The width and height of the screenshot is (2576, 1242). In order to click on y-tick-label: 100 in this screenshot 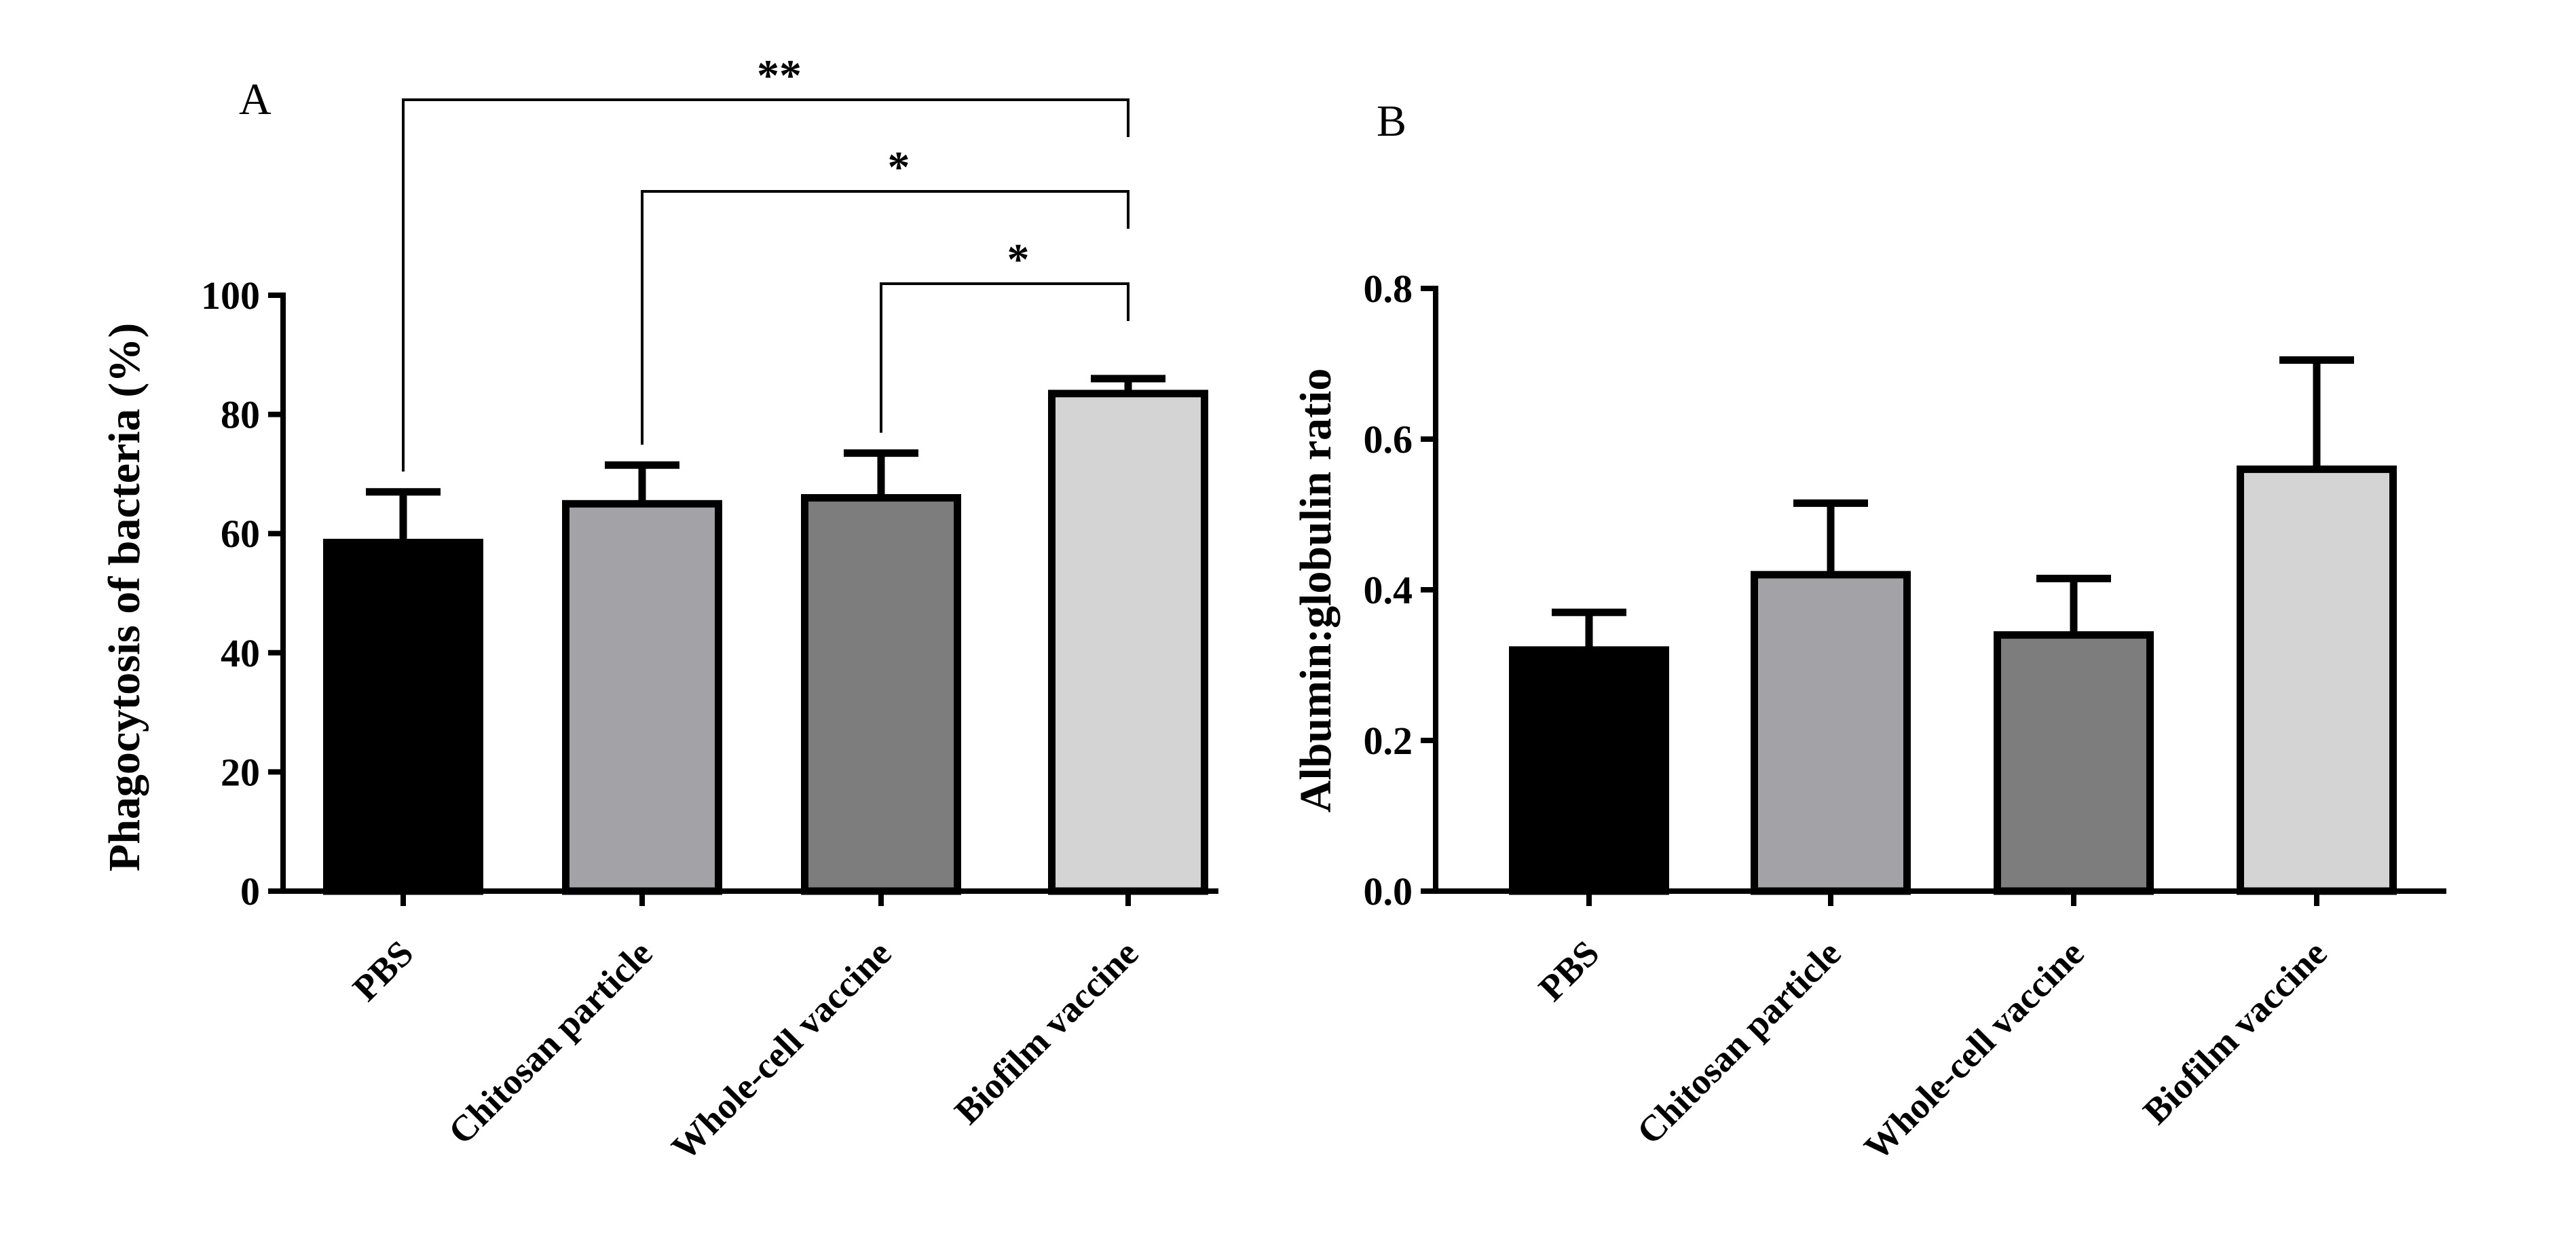, I will do `click(231, 296)`.